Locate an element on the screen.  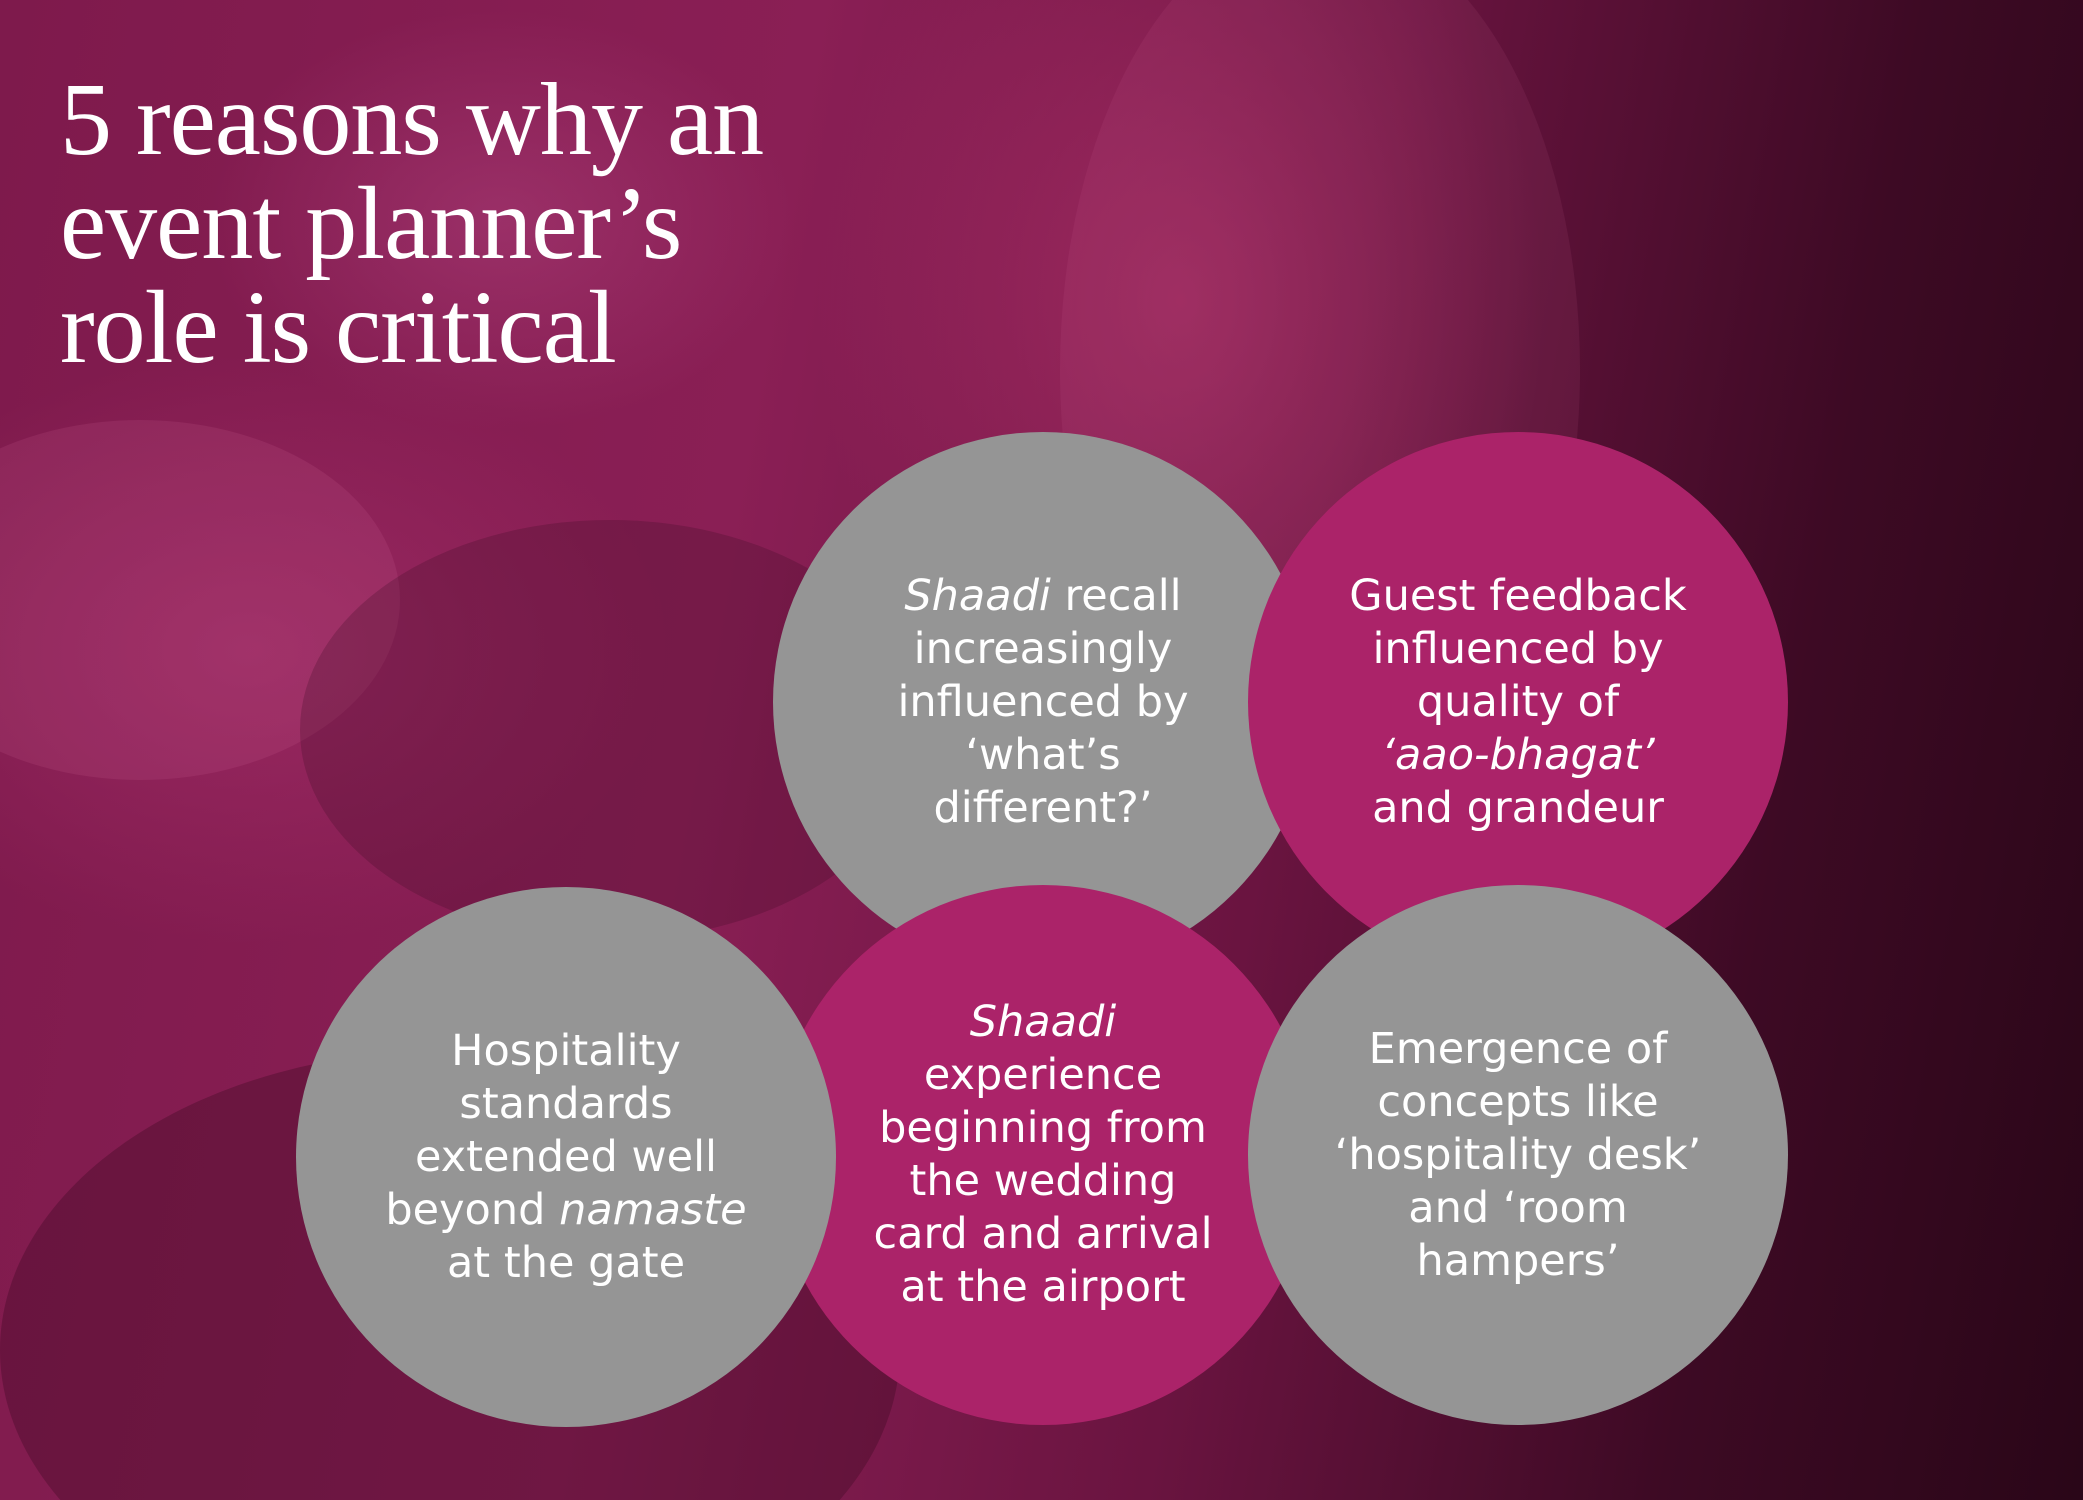
reason-line: card and arrival is located at coordinates (1043, 1234).